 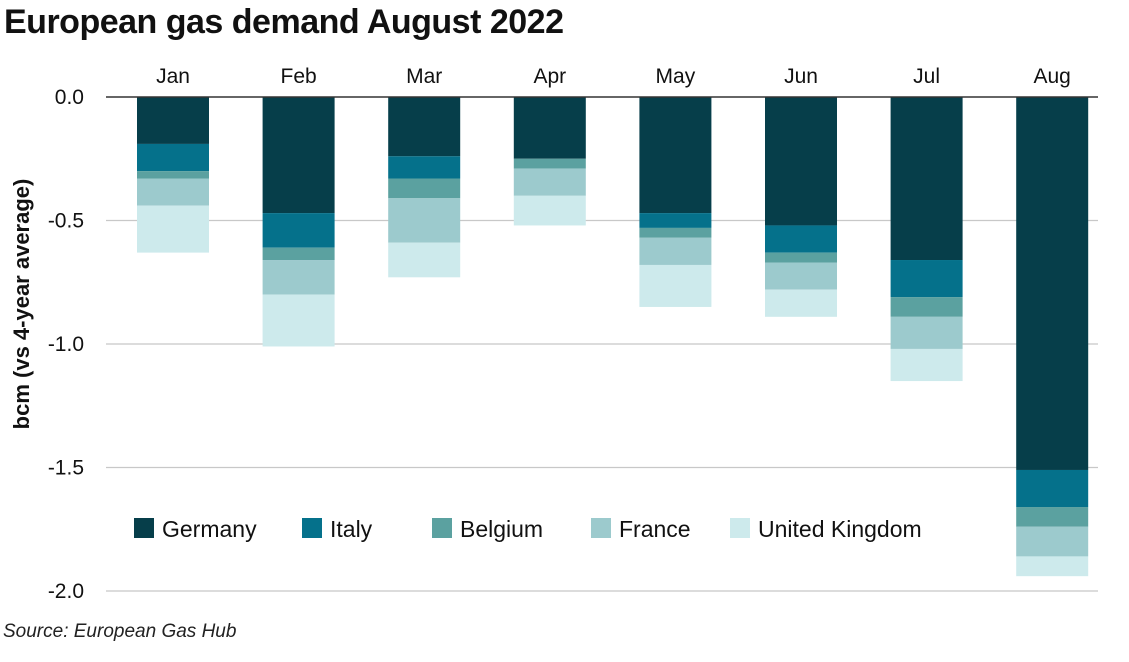 I want to click on bar-segment-jul-france, so click(x=926, y=332).